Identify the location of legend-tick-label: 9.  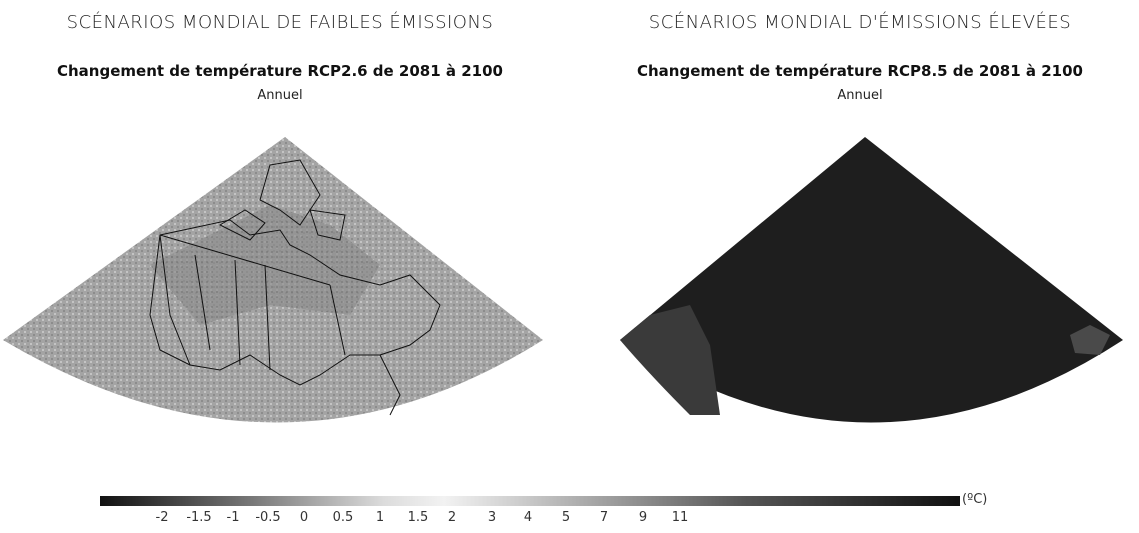
(643, 517).